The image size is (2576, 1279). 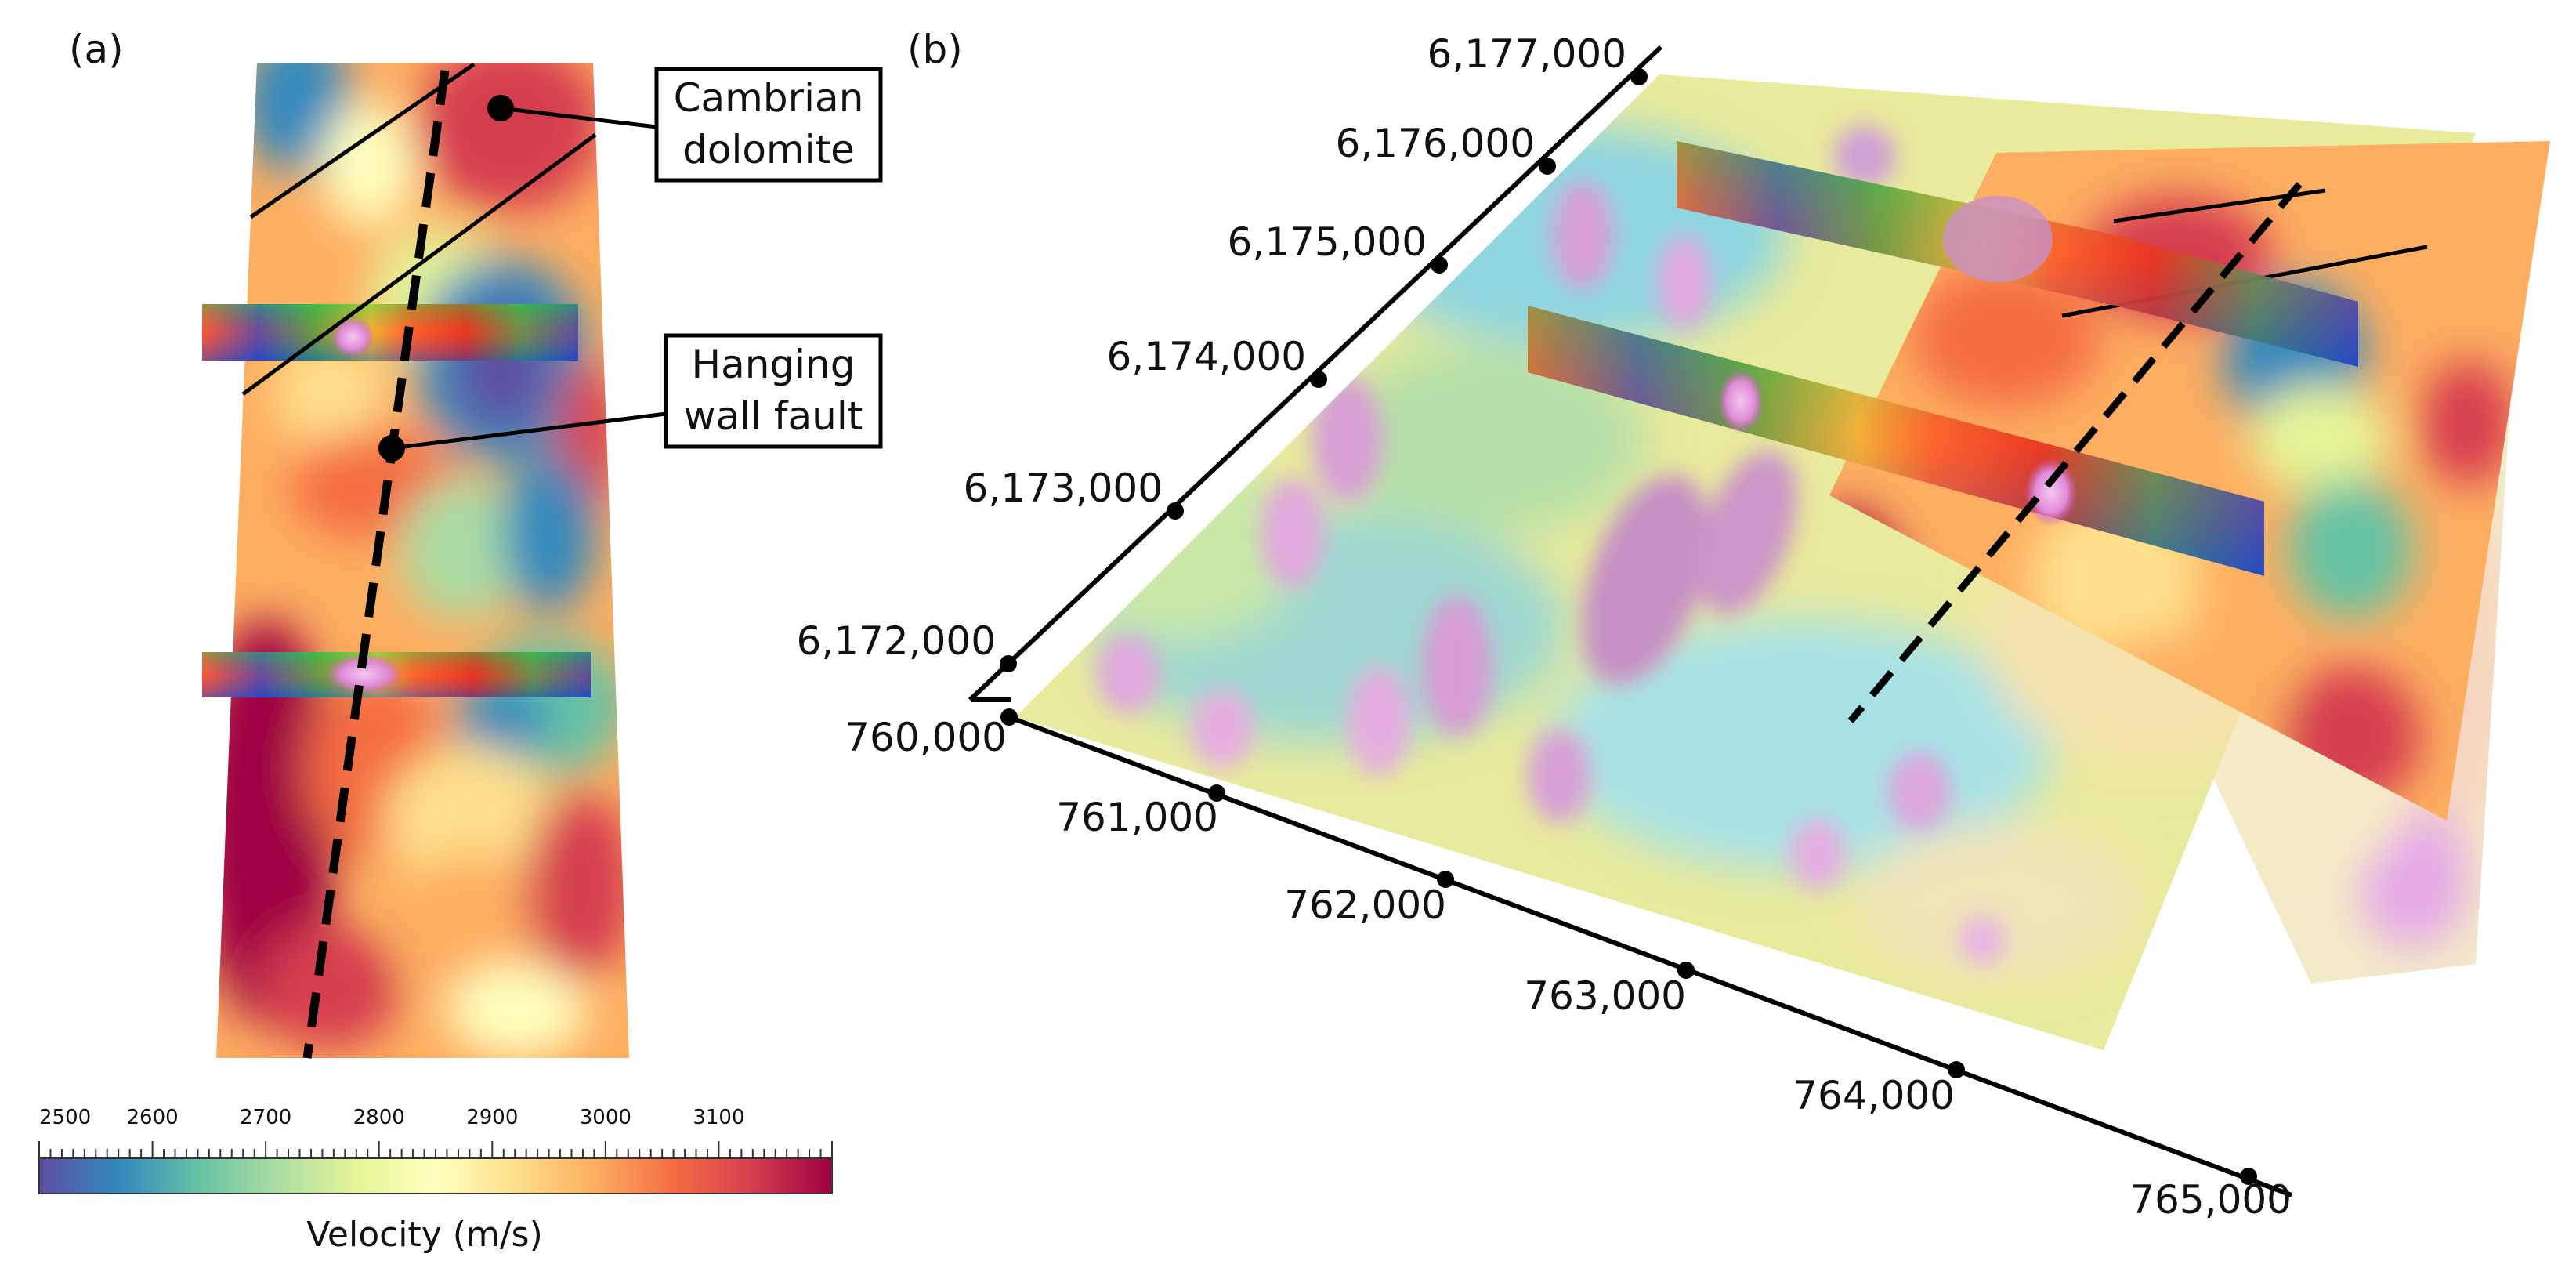 I want to click on leader-dolomite, so click(x=579, y=117).